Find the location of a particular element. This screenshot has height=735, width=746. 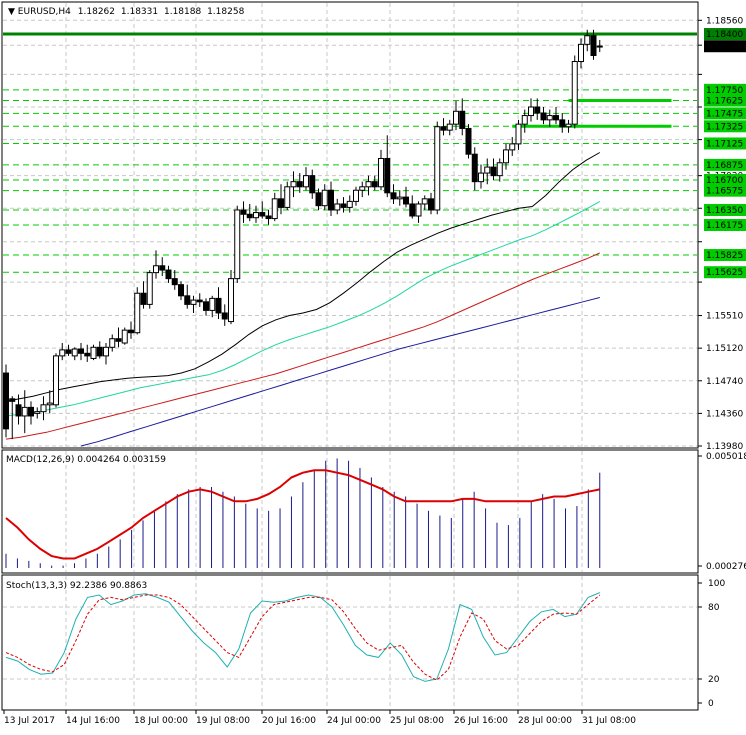

price-label: 1.15625 is located at coordinates (724, 273).